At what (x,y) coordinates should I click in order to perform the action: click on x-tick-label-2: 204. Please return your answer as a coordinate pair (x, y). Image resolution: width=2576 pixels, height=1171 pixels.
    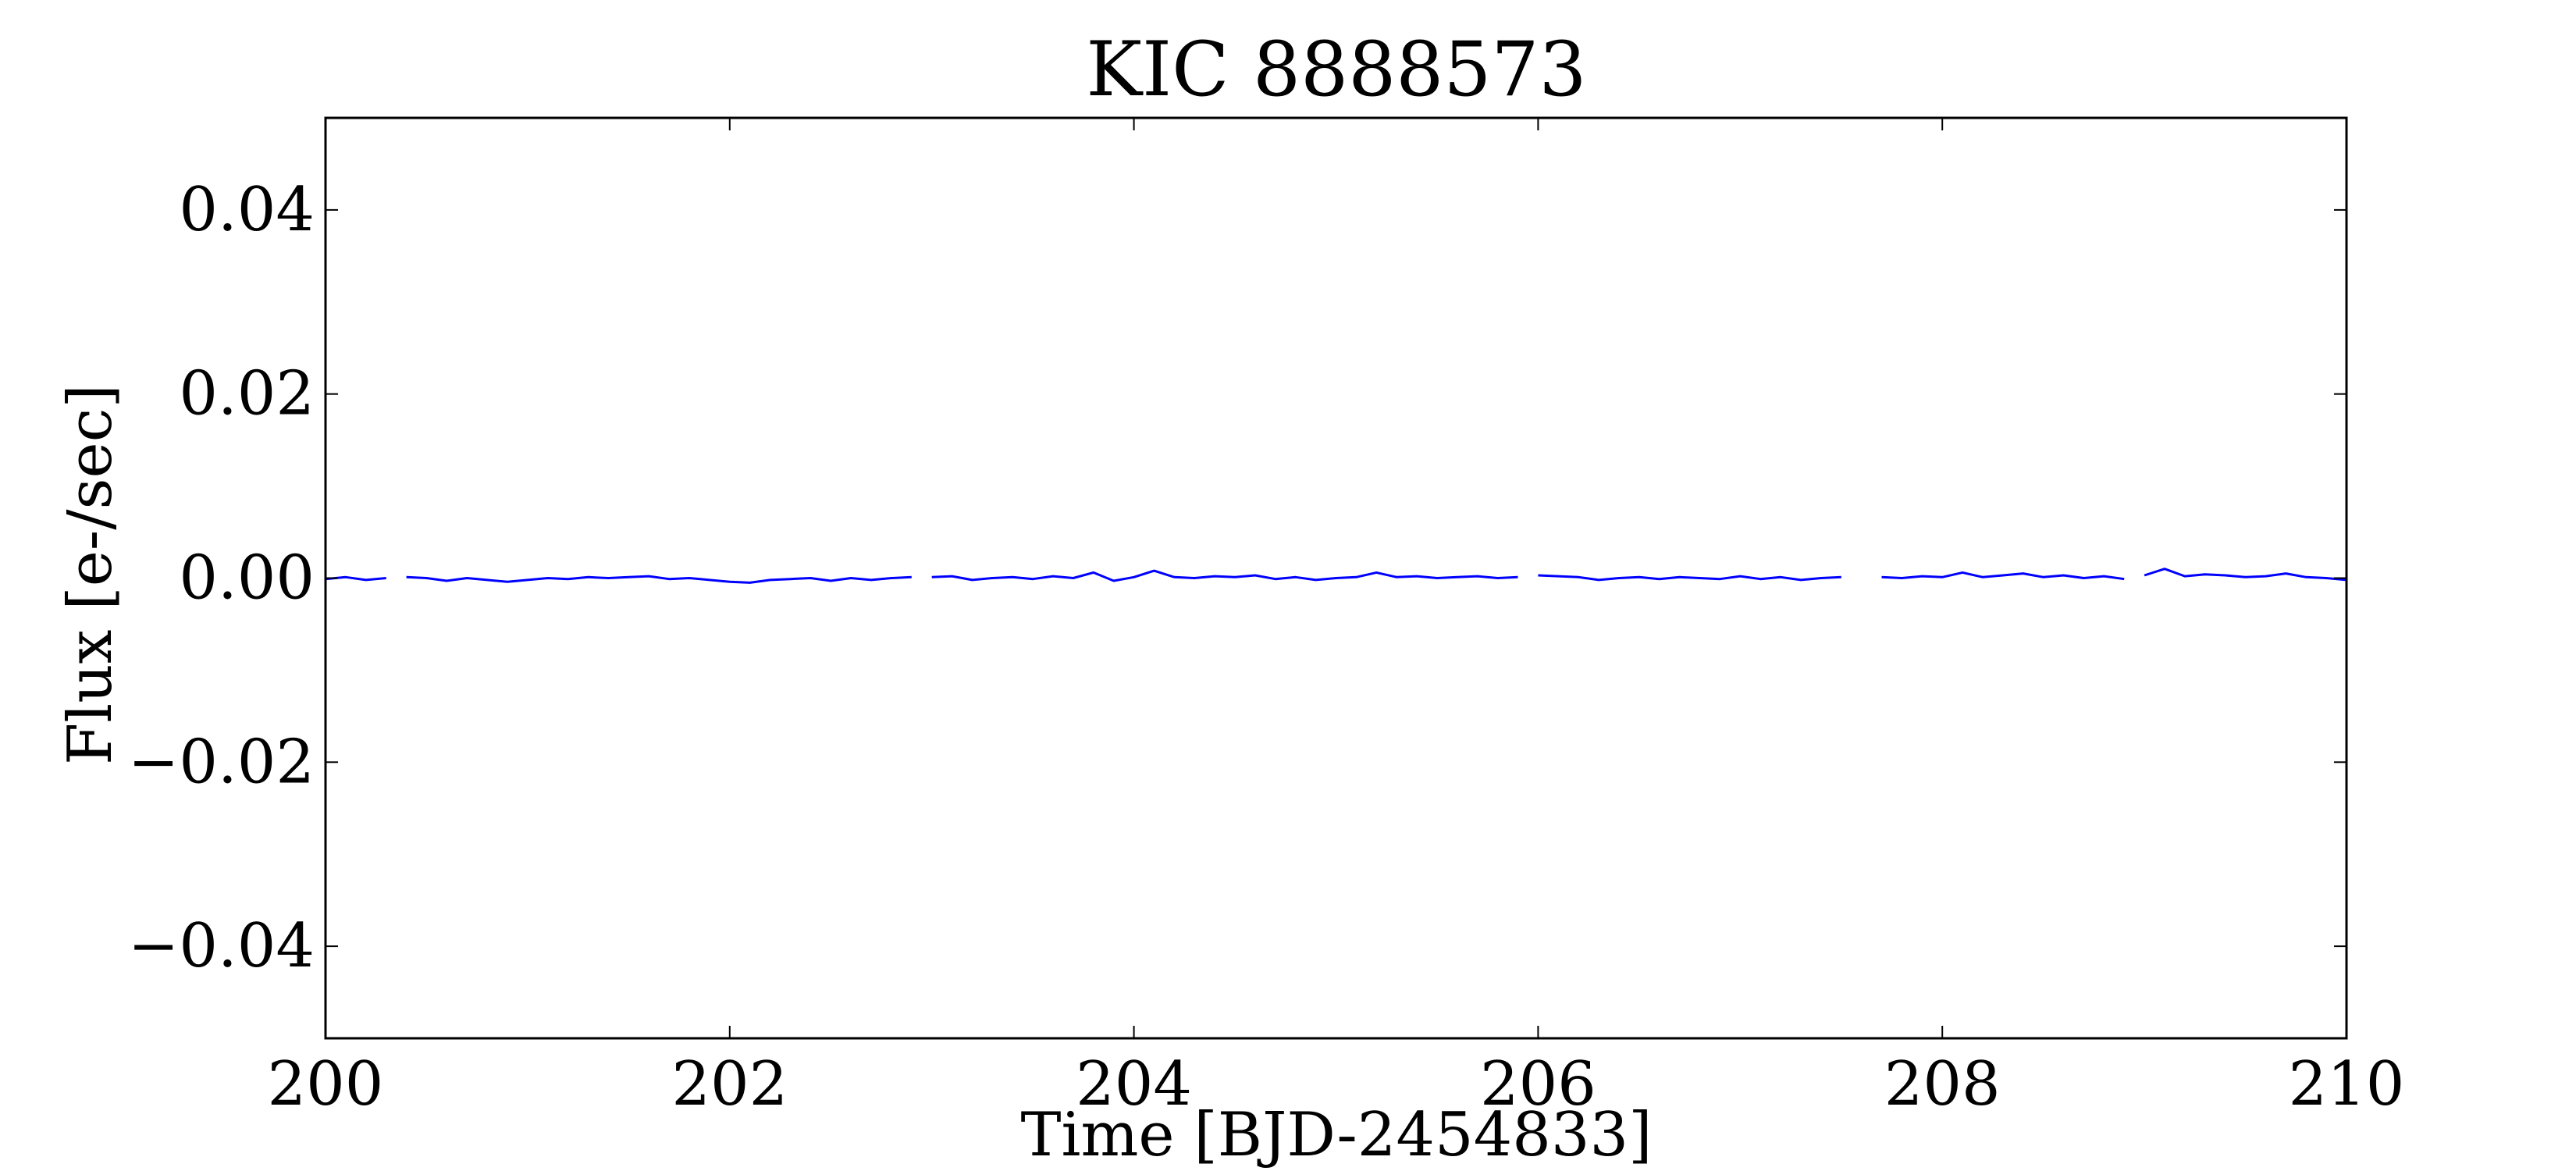
    Looking at the image, I should click on (1134, 1084).